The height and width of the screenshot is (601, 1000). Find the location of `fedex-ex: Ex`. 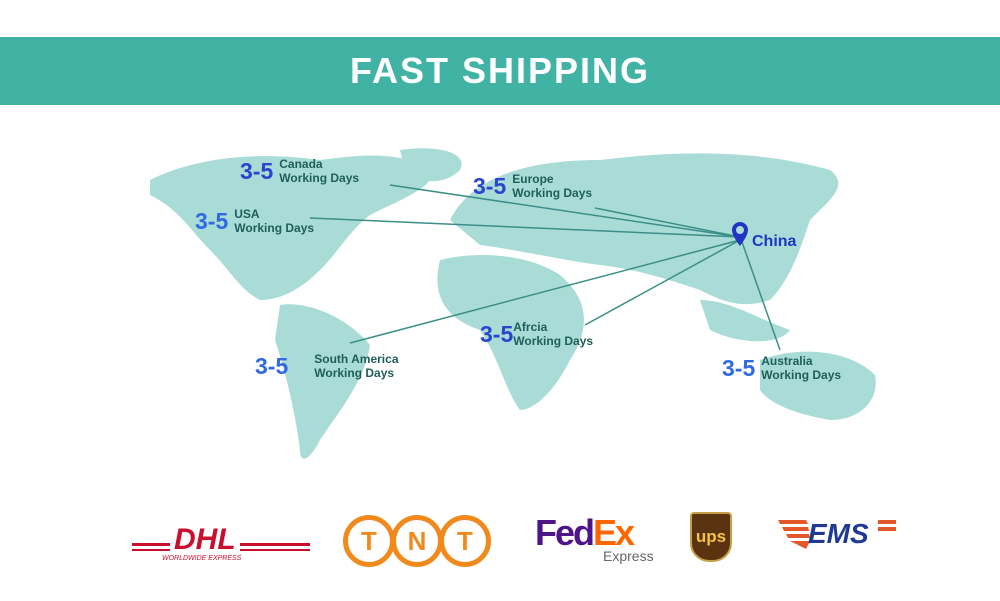

fedex-ex: Ex is located at coordinates (614, 532).